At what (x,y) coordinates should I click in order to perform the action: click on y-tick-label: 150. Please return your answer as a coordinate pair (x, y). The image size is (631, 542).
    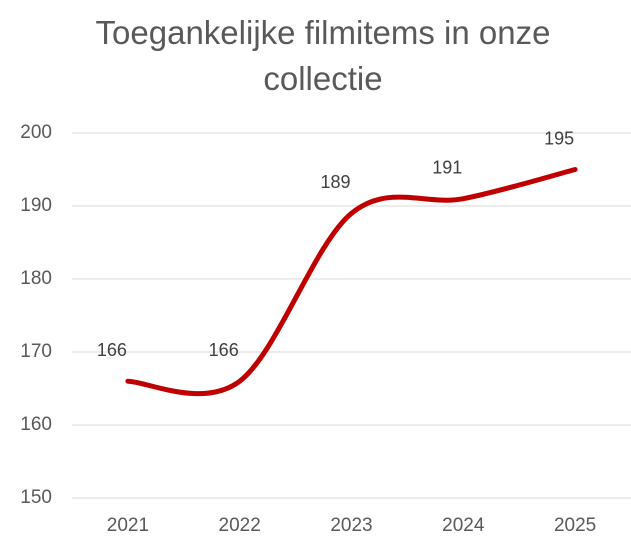
    Looking at the image, I should click on (36, 497).